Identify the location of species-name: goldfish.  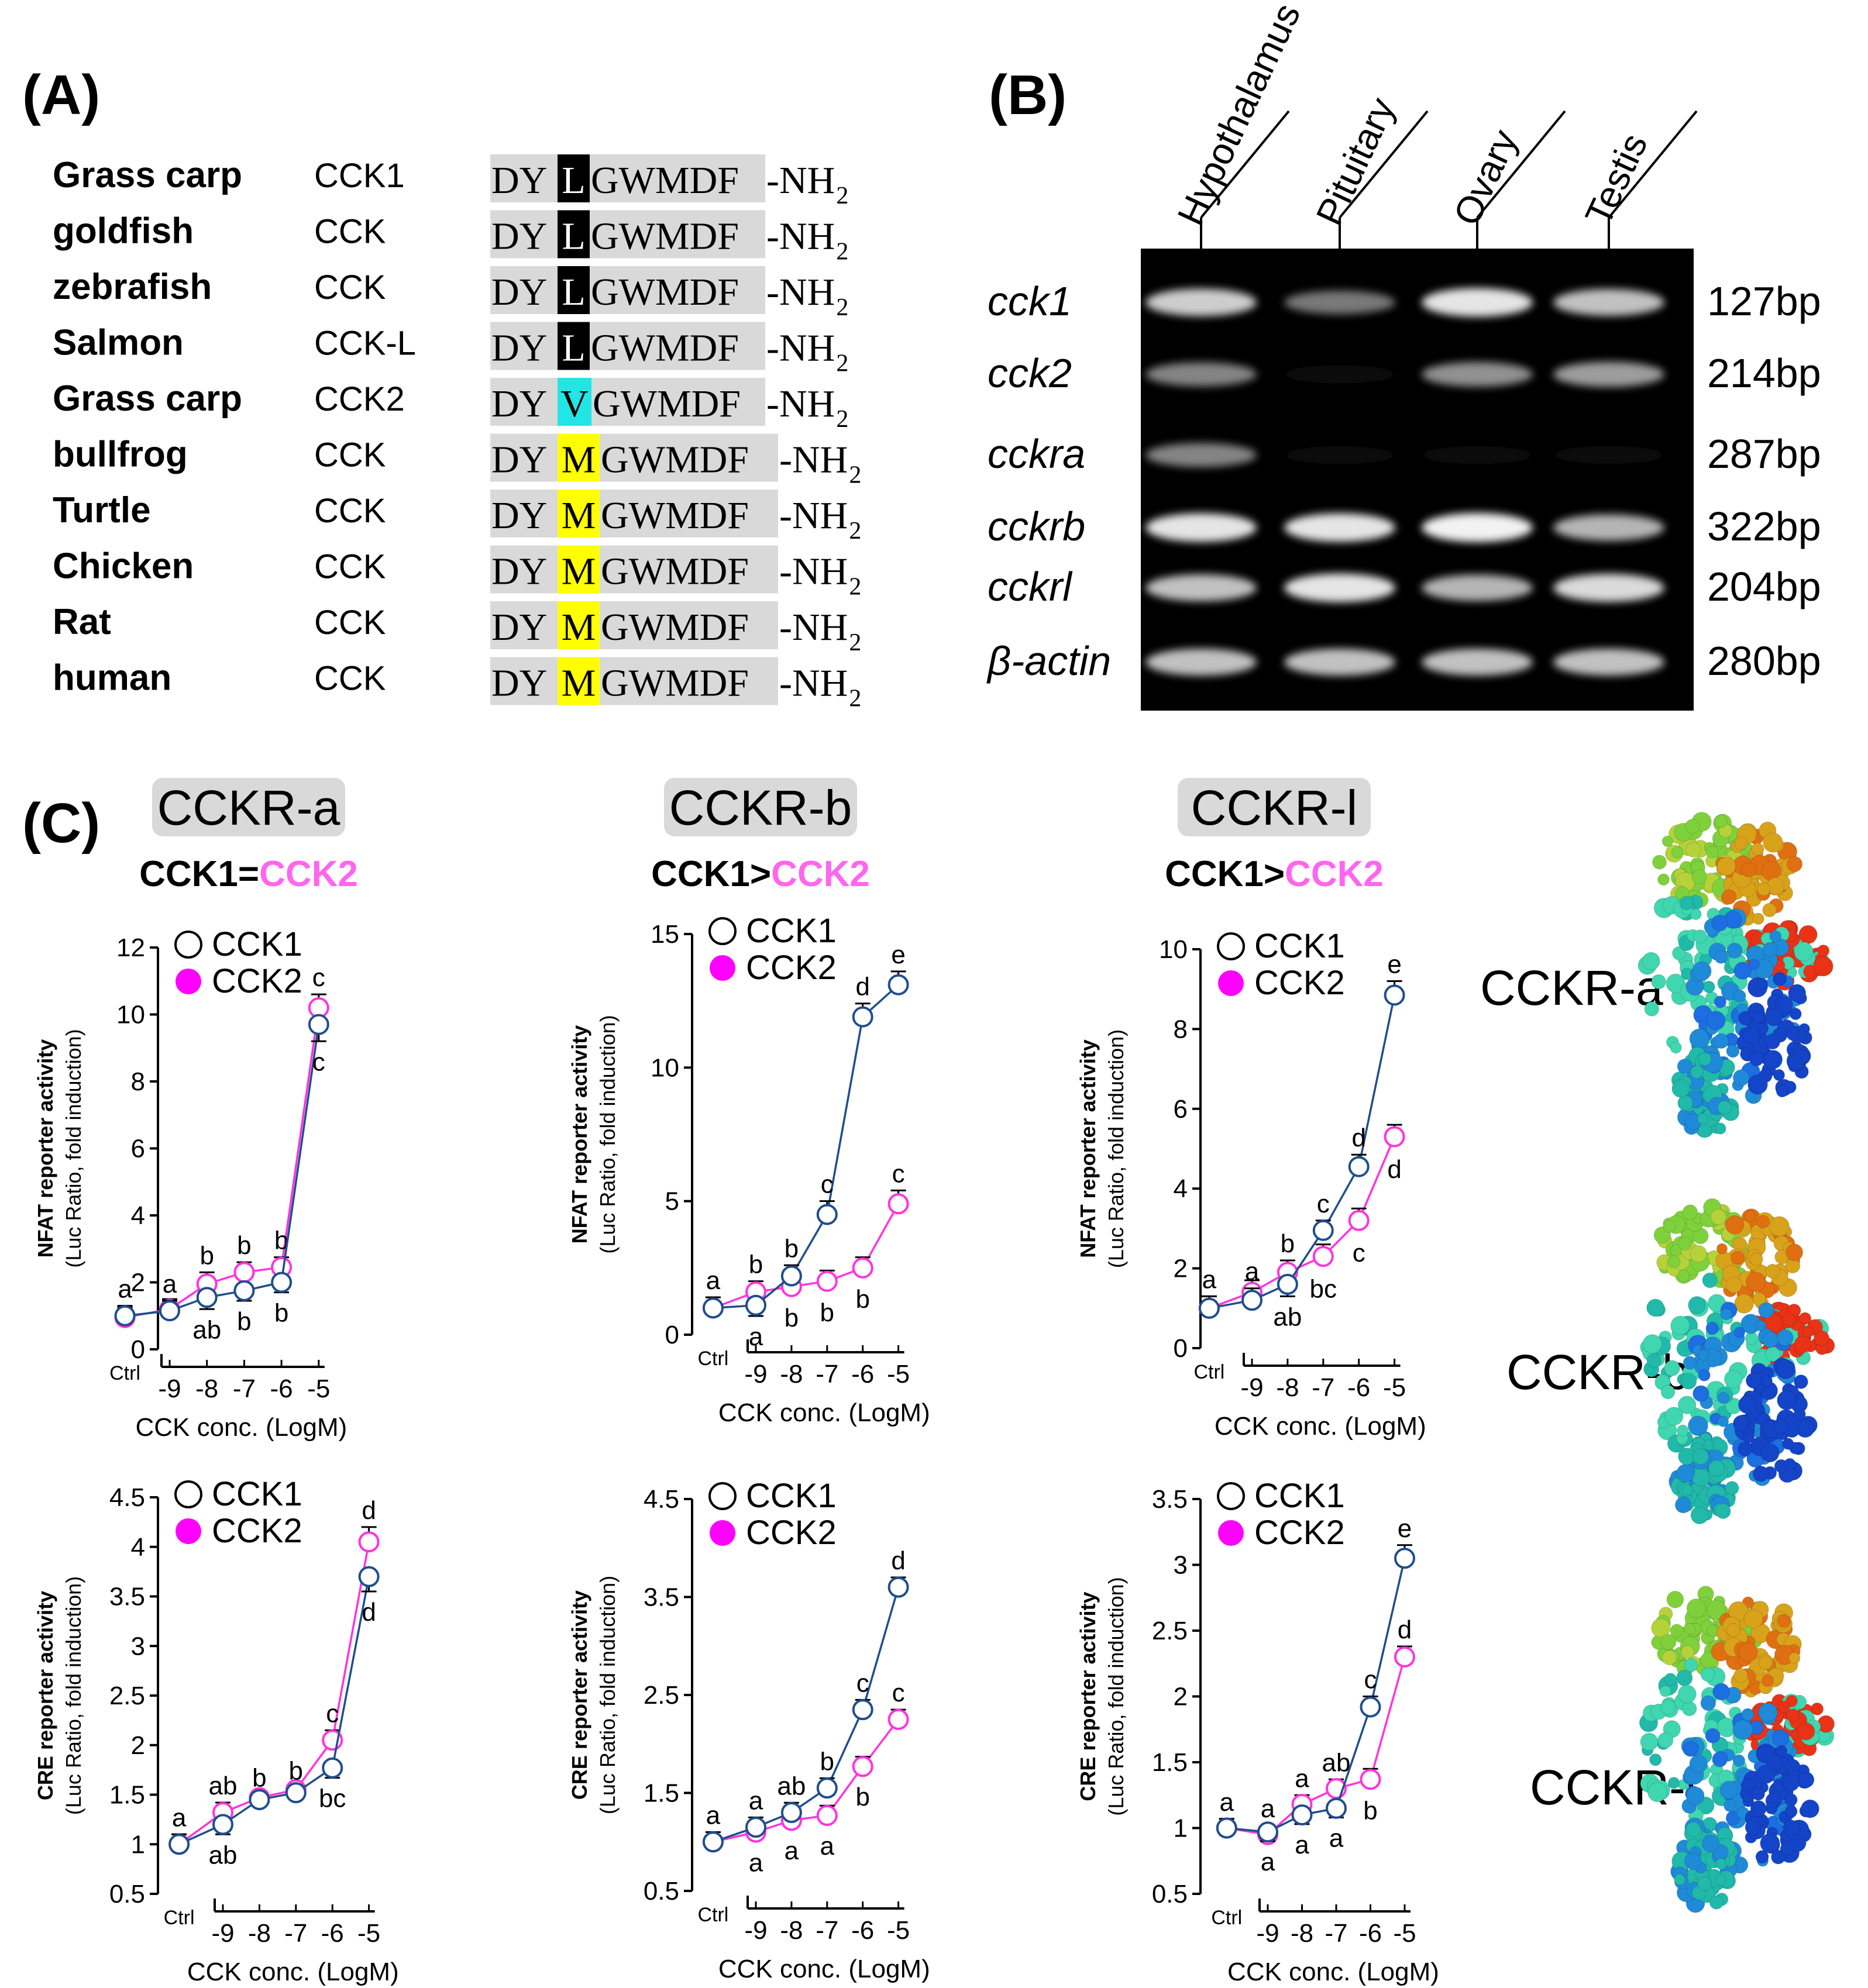
(123, 231).